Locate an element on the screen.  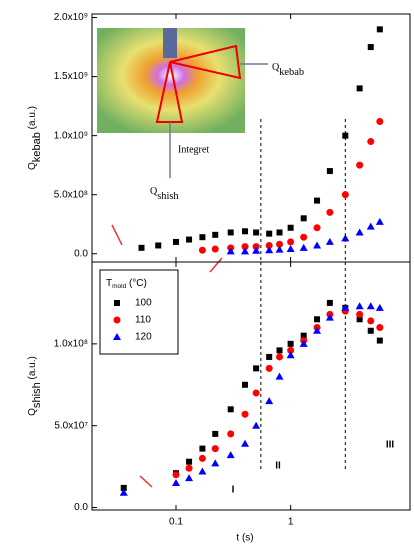
x-tick-label: 0.1 is located at coordinates (176, 522).